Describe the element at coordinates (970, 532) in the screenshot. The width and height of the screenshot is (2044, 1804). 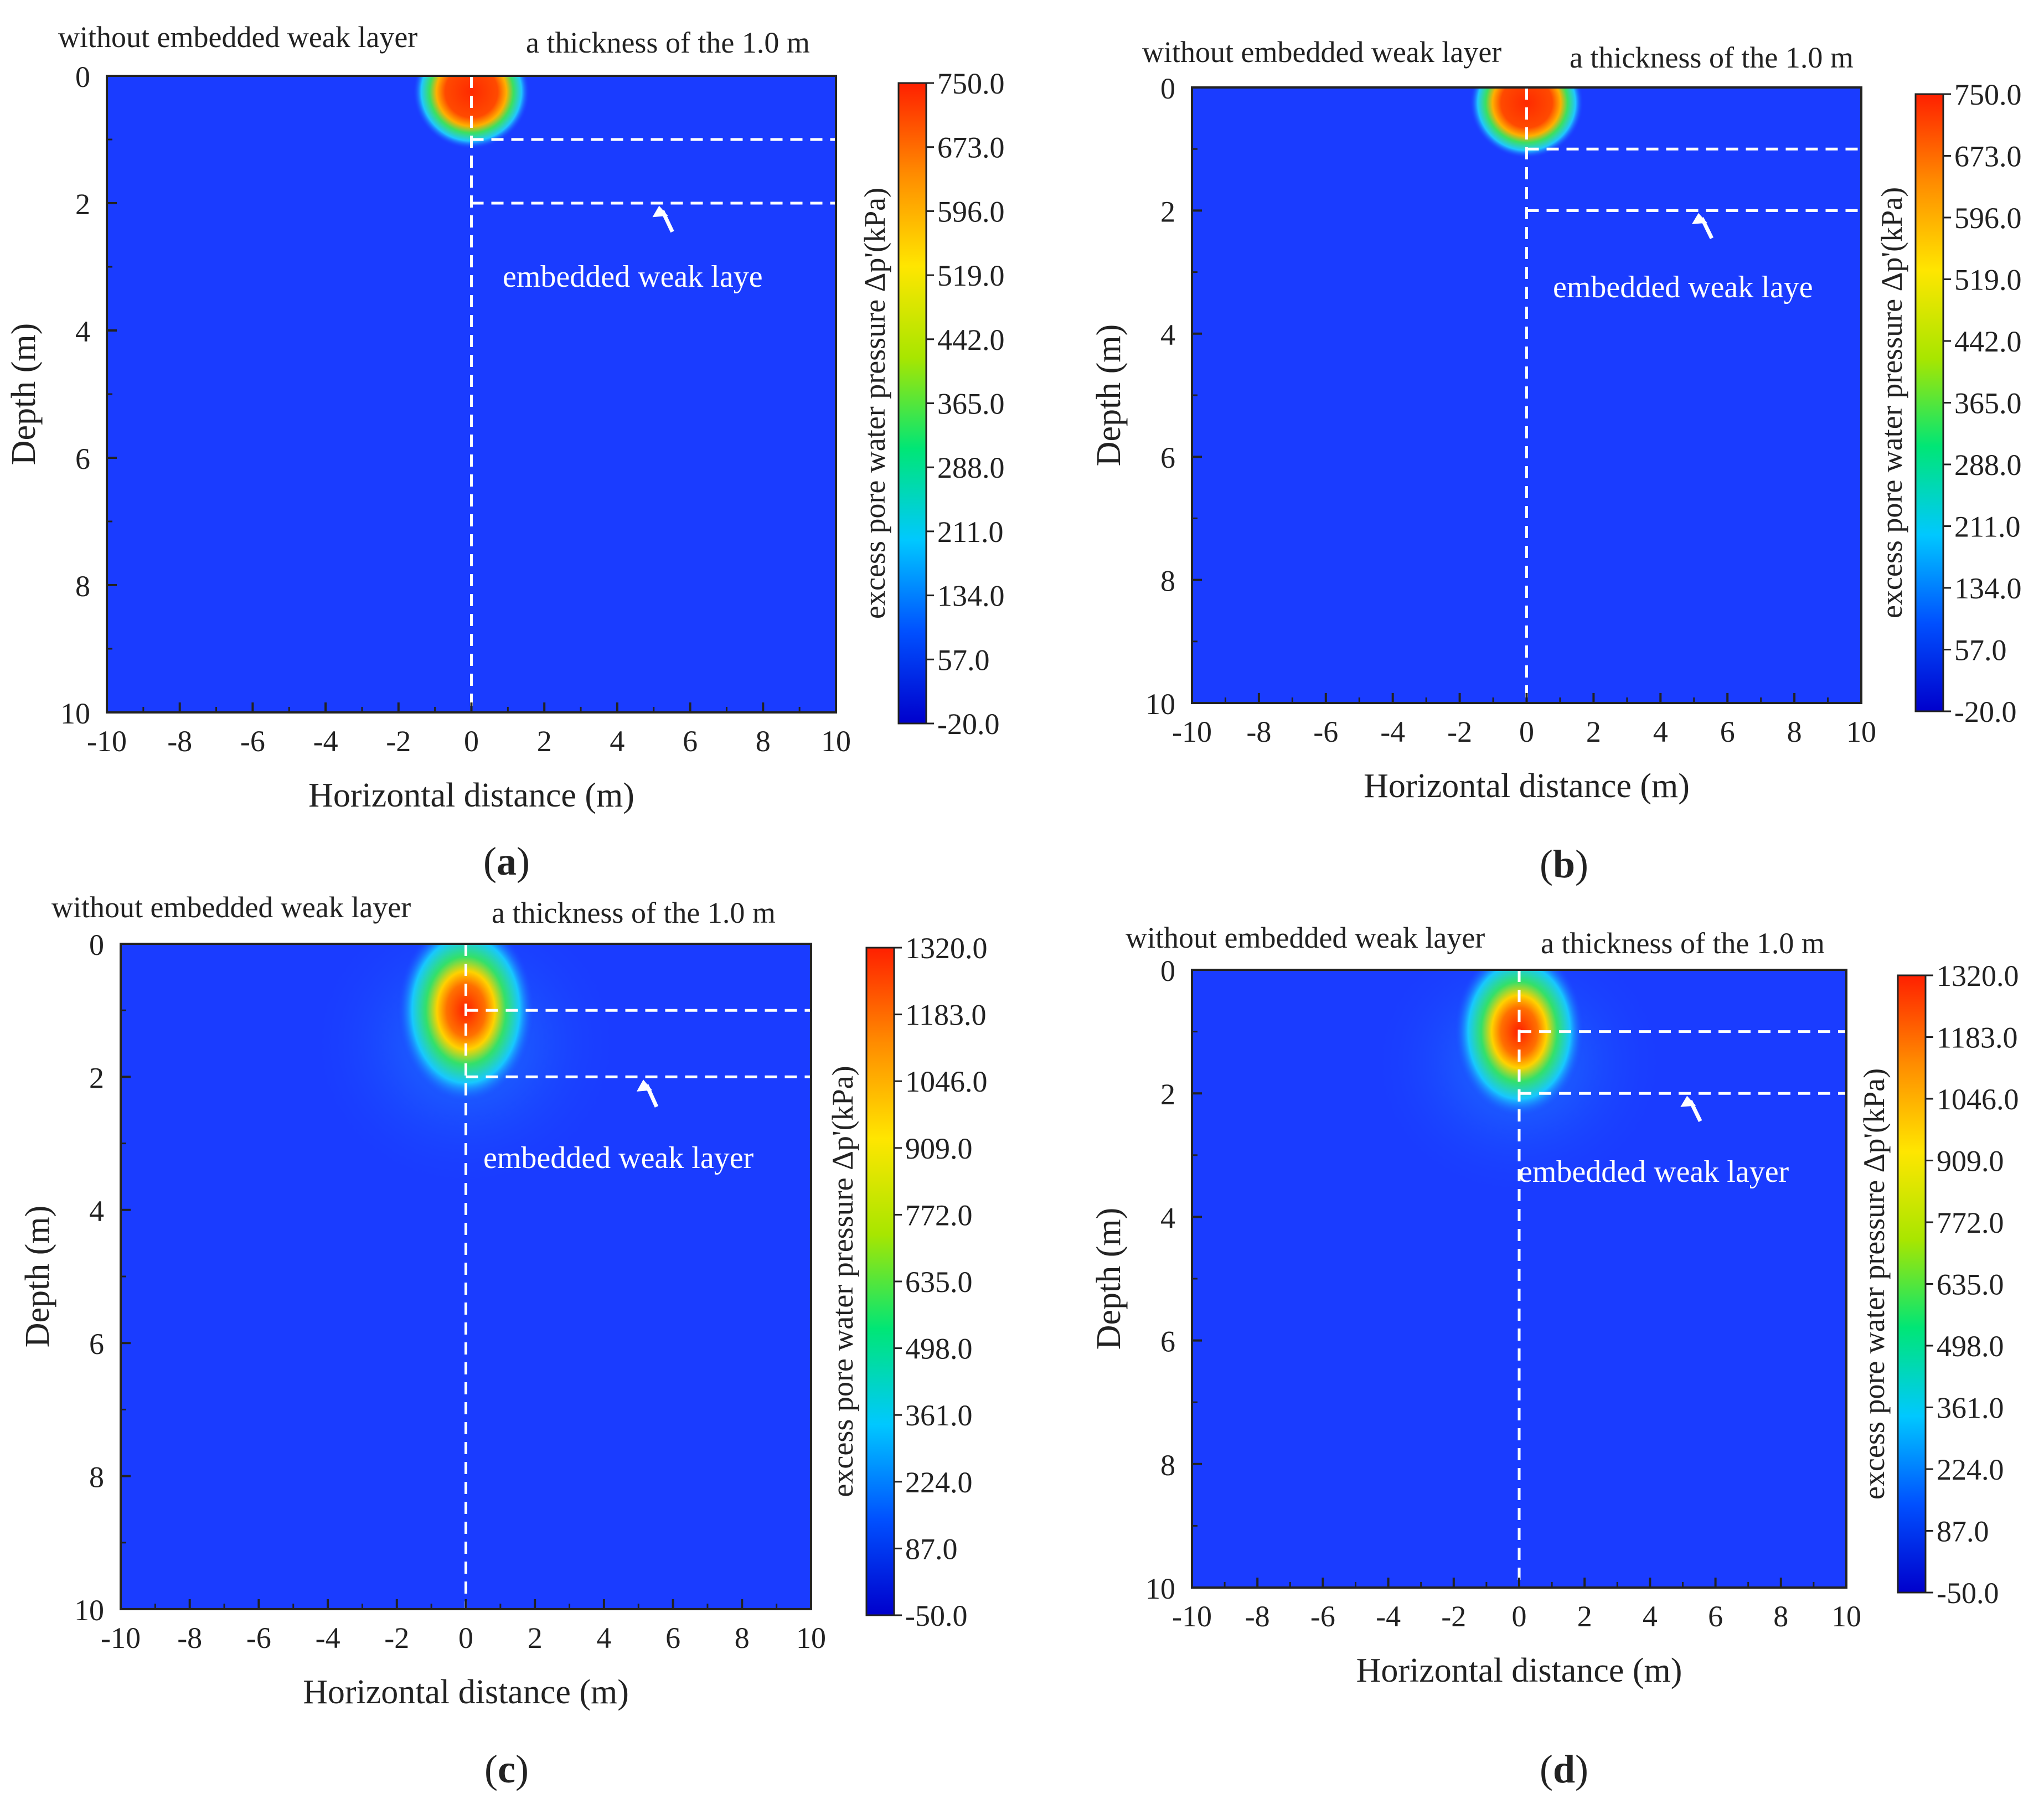
I see `colorbar-tick-label: 211.0` at that location.